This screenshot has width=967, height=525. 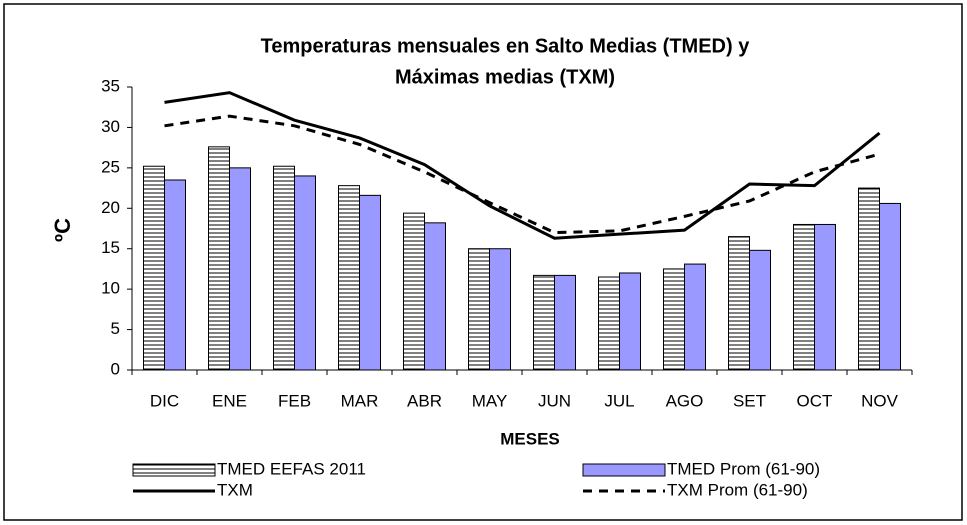 I want to click on chart-title: Máximas medias (TXM), so click(x=505, y=77).